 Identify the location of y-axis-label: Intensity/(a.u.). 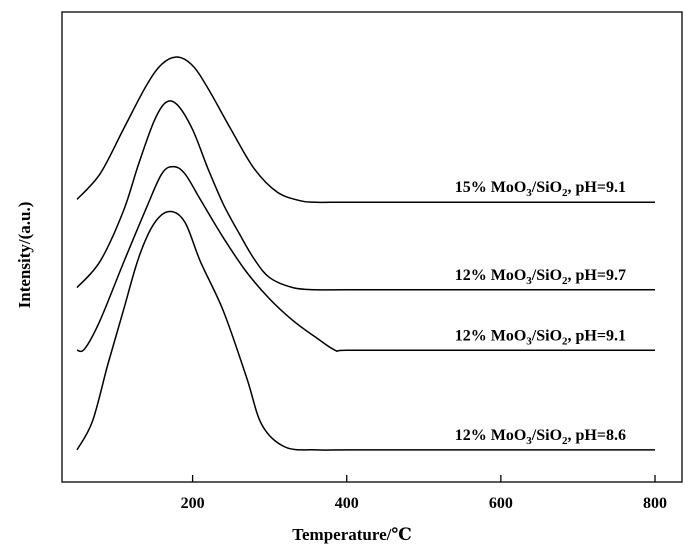
(24, 255).